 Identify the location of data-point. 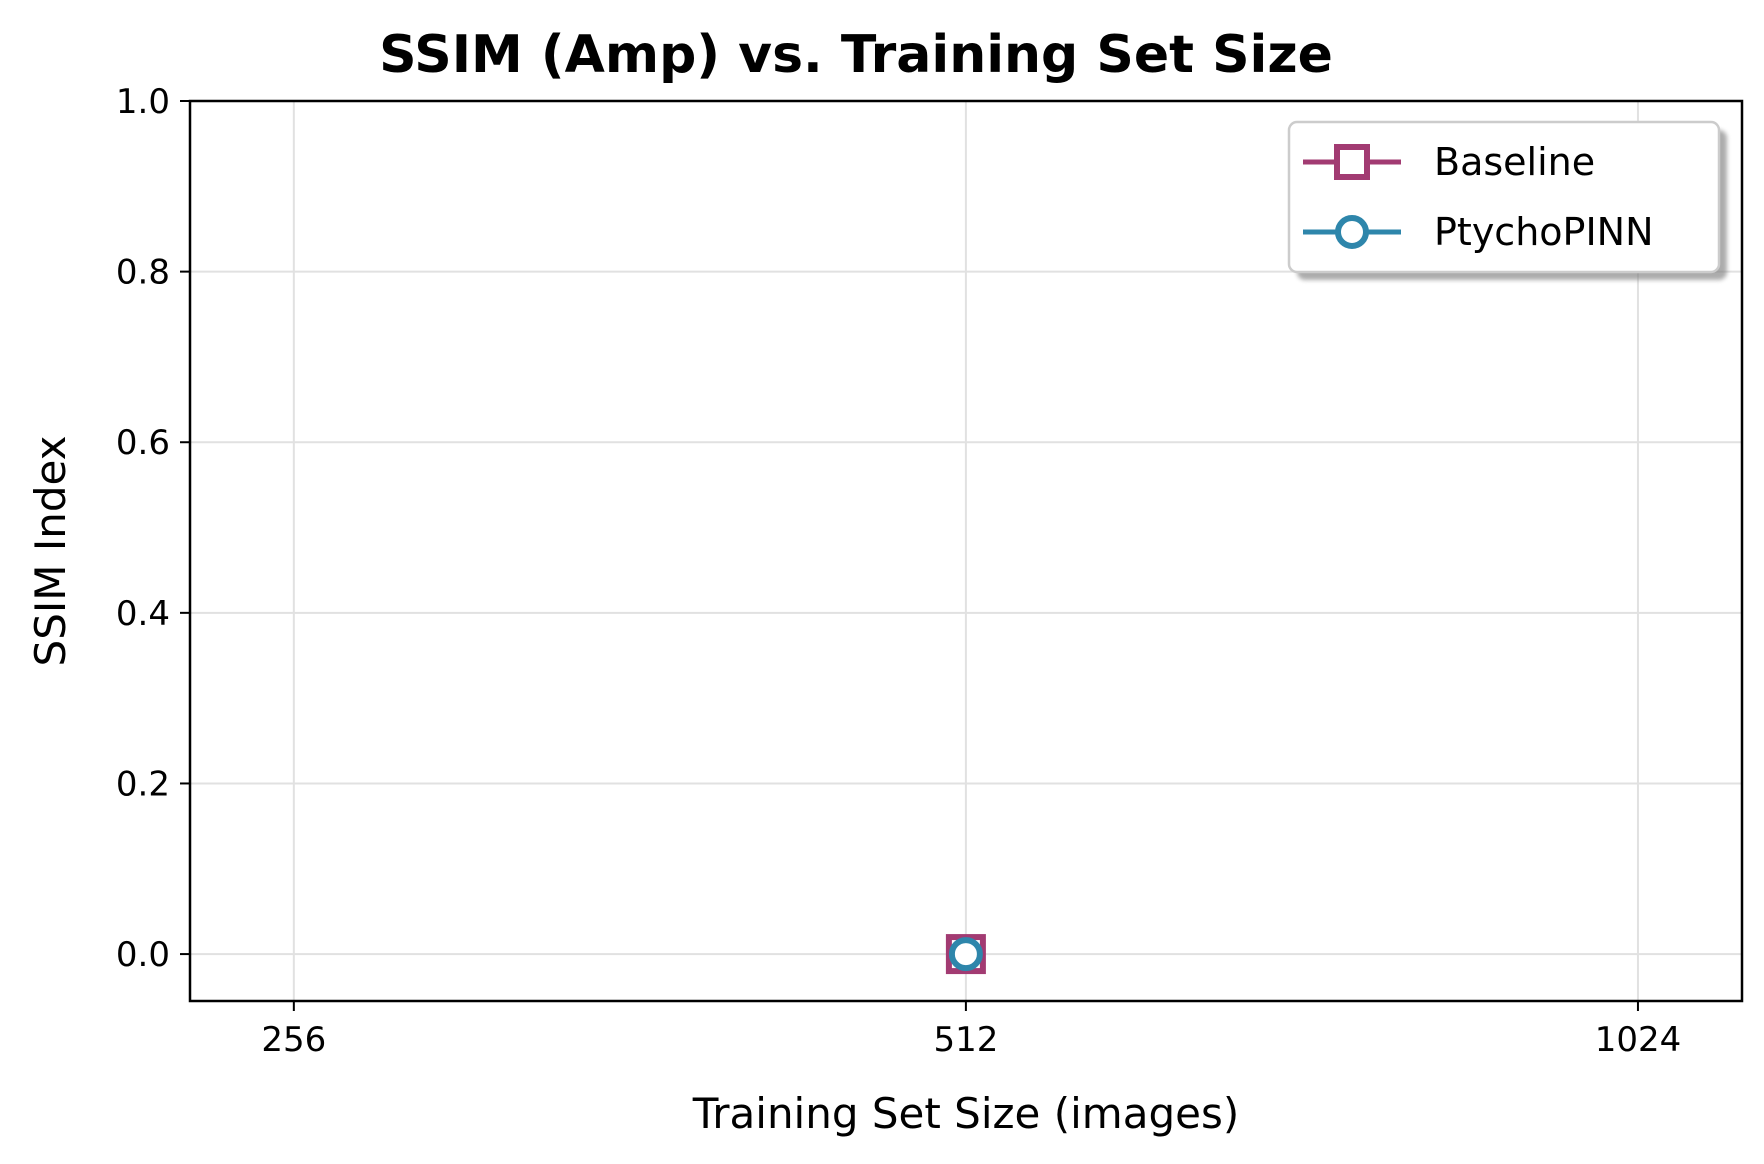
(965, 954).